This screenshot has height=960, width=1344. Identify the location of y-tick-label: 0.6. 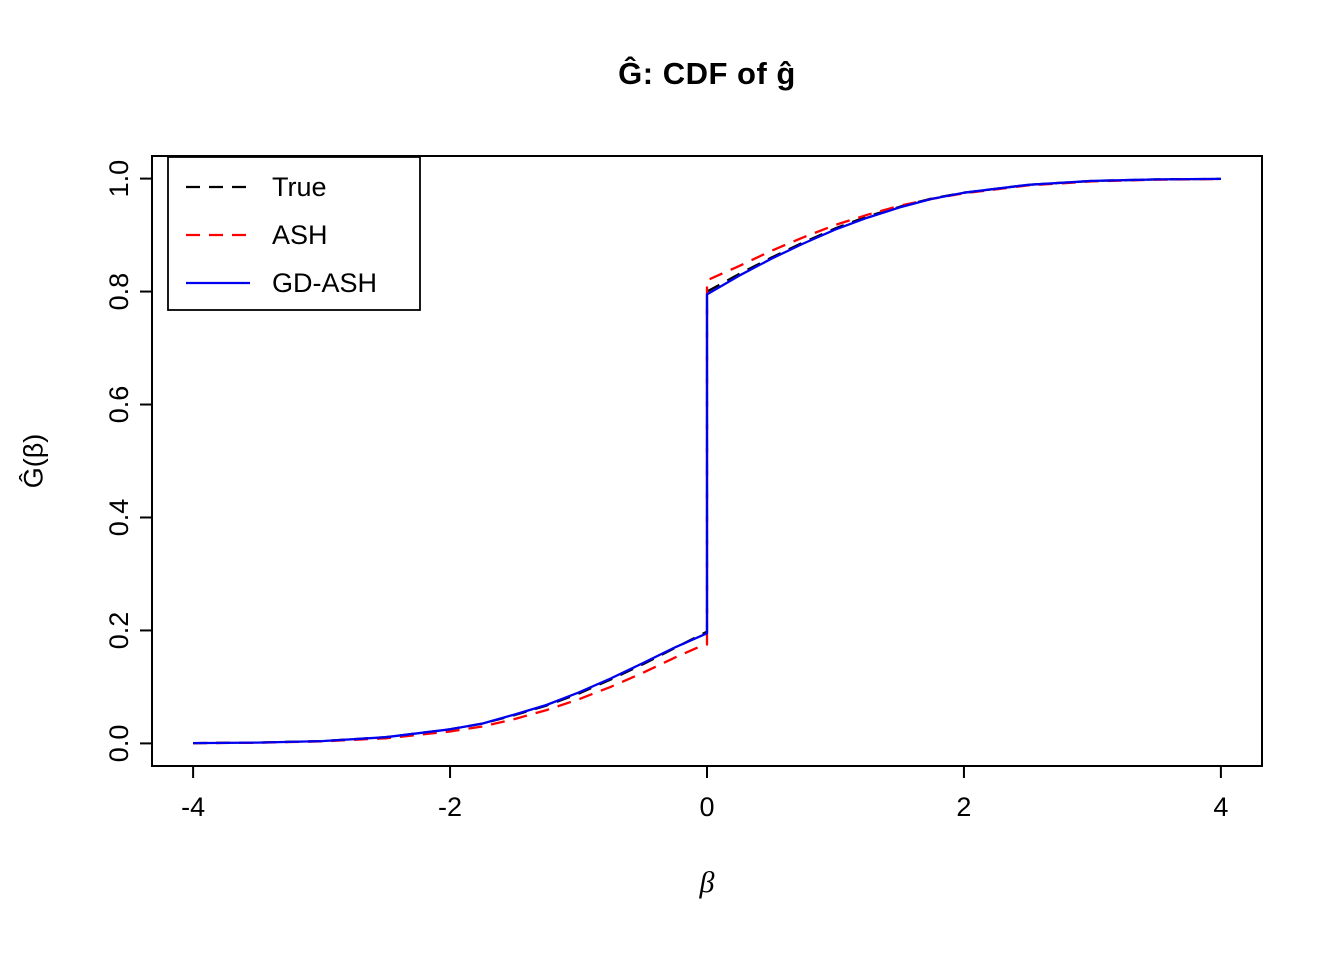
(119, 405).